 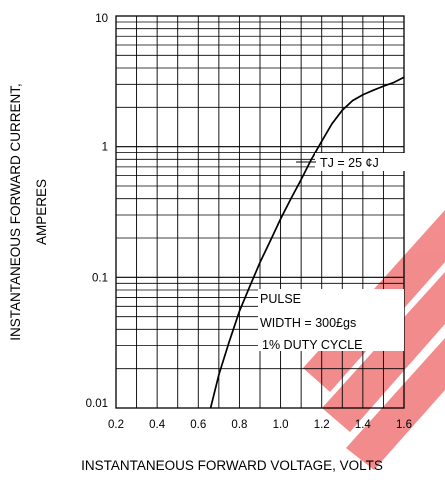 I want to click on x-tick-label: 0.8, so click(x=239, y=425).